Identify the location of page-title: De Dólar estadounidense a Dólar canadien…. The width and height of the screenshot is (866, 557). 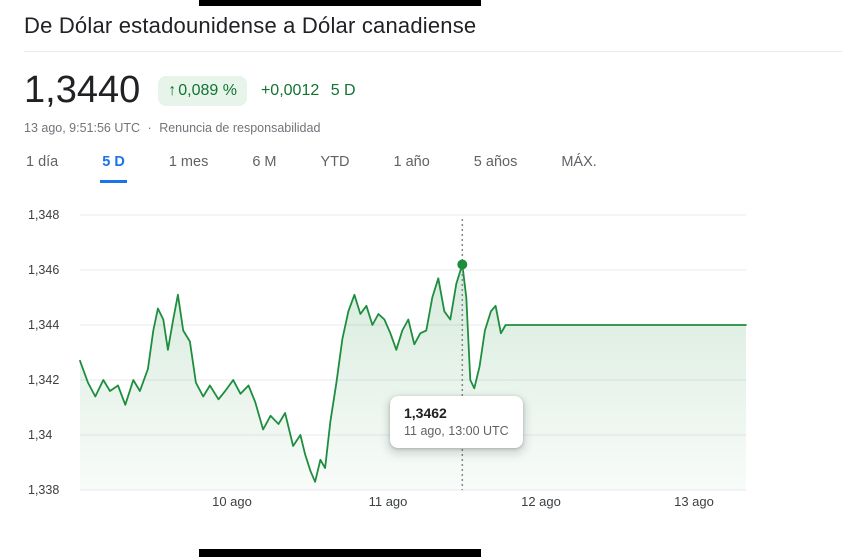
(250, 25).